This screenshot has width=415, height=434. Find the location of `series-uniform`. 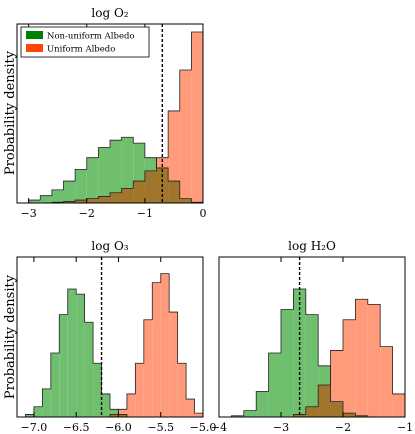

series-uniform is located at coordinates (156, 345).